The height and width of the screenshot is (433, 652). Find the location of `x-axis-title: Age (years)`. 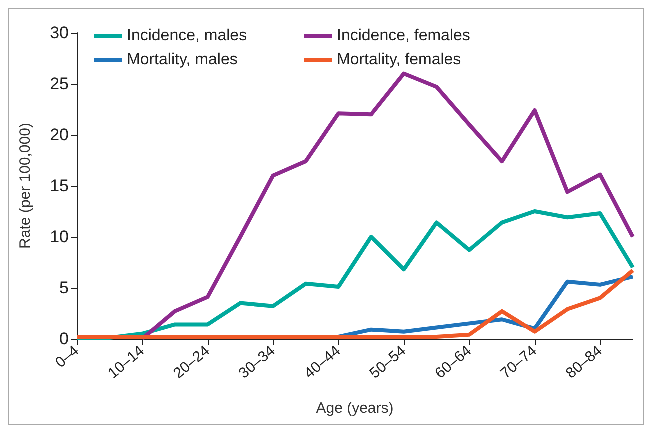

x-axis-title: Age (years) is located at coordinates (355, 408).